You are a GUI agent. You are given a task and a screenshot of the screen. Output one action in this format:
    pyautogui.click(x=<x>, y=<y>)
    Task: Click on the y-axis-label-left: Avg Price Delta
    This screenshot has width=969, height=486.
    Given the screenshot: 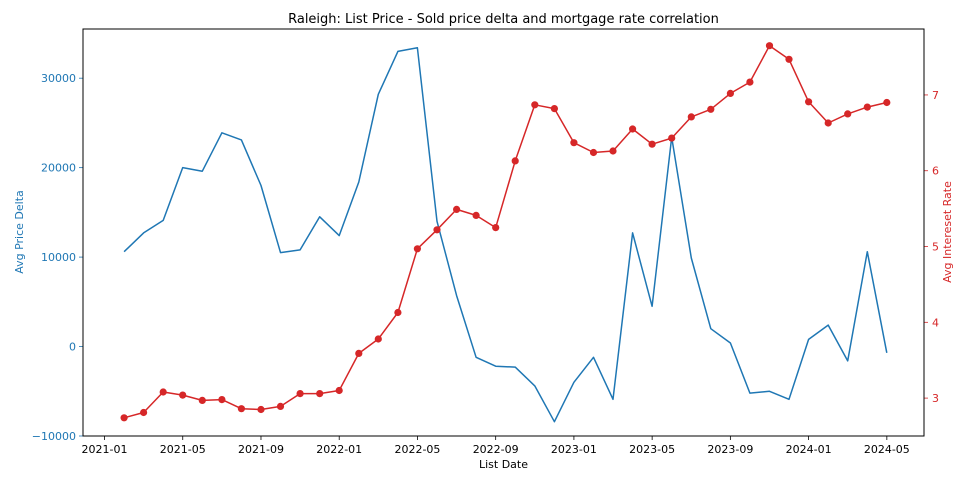 What is the action you would take?
    pyautogui.click(x=19, y=232)
    